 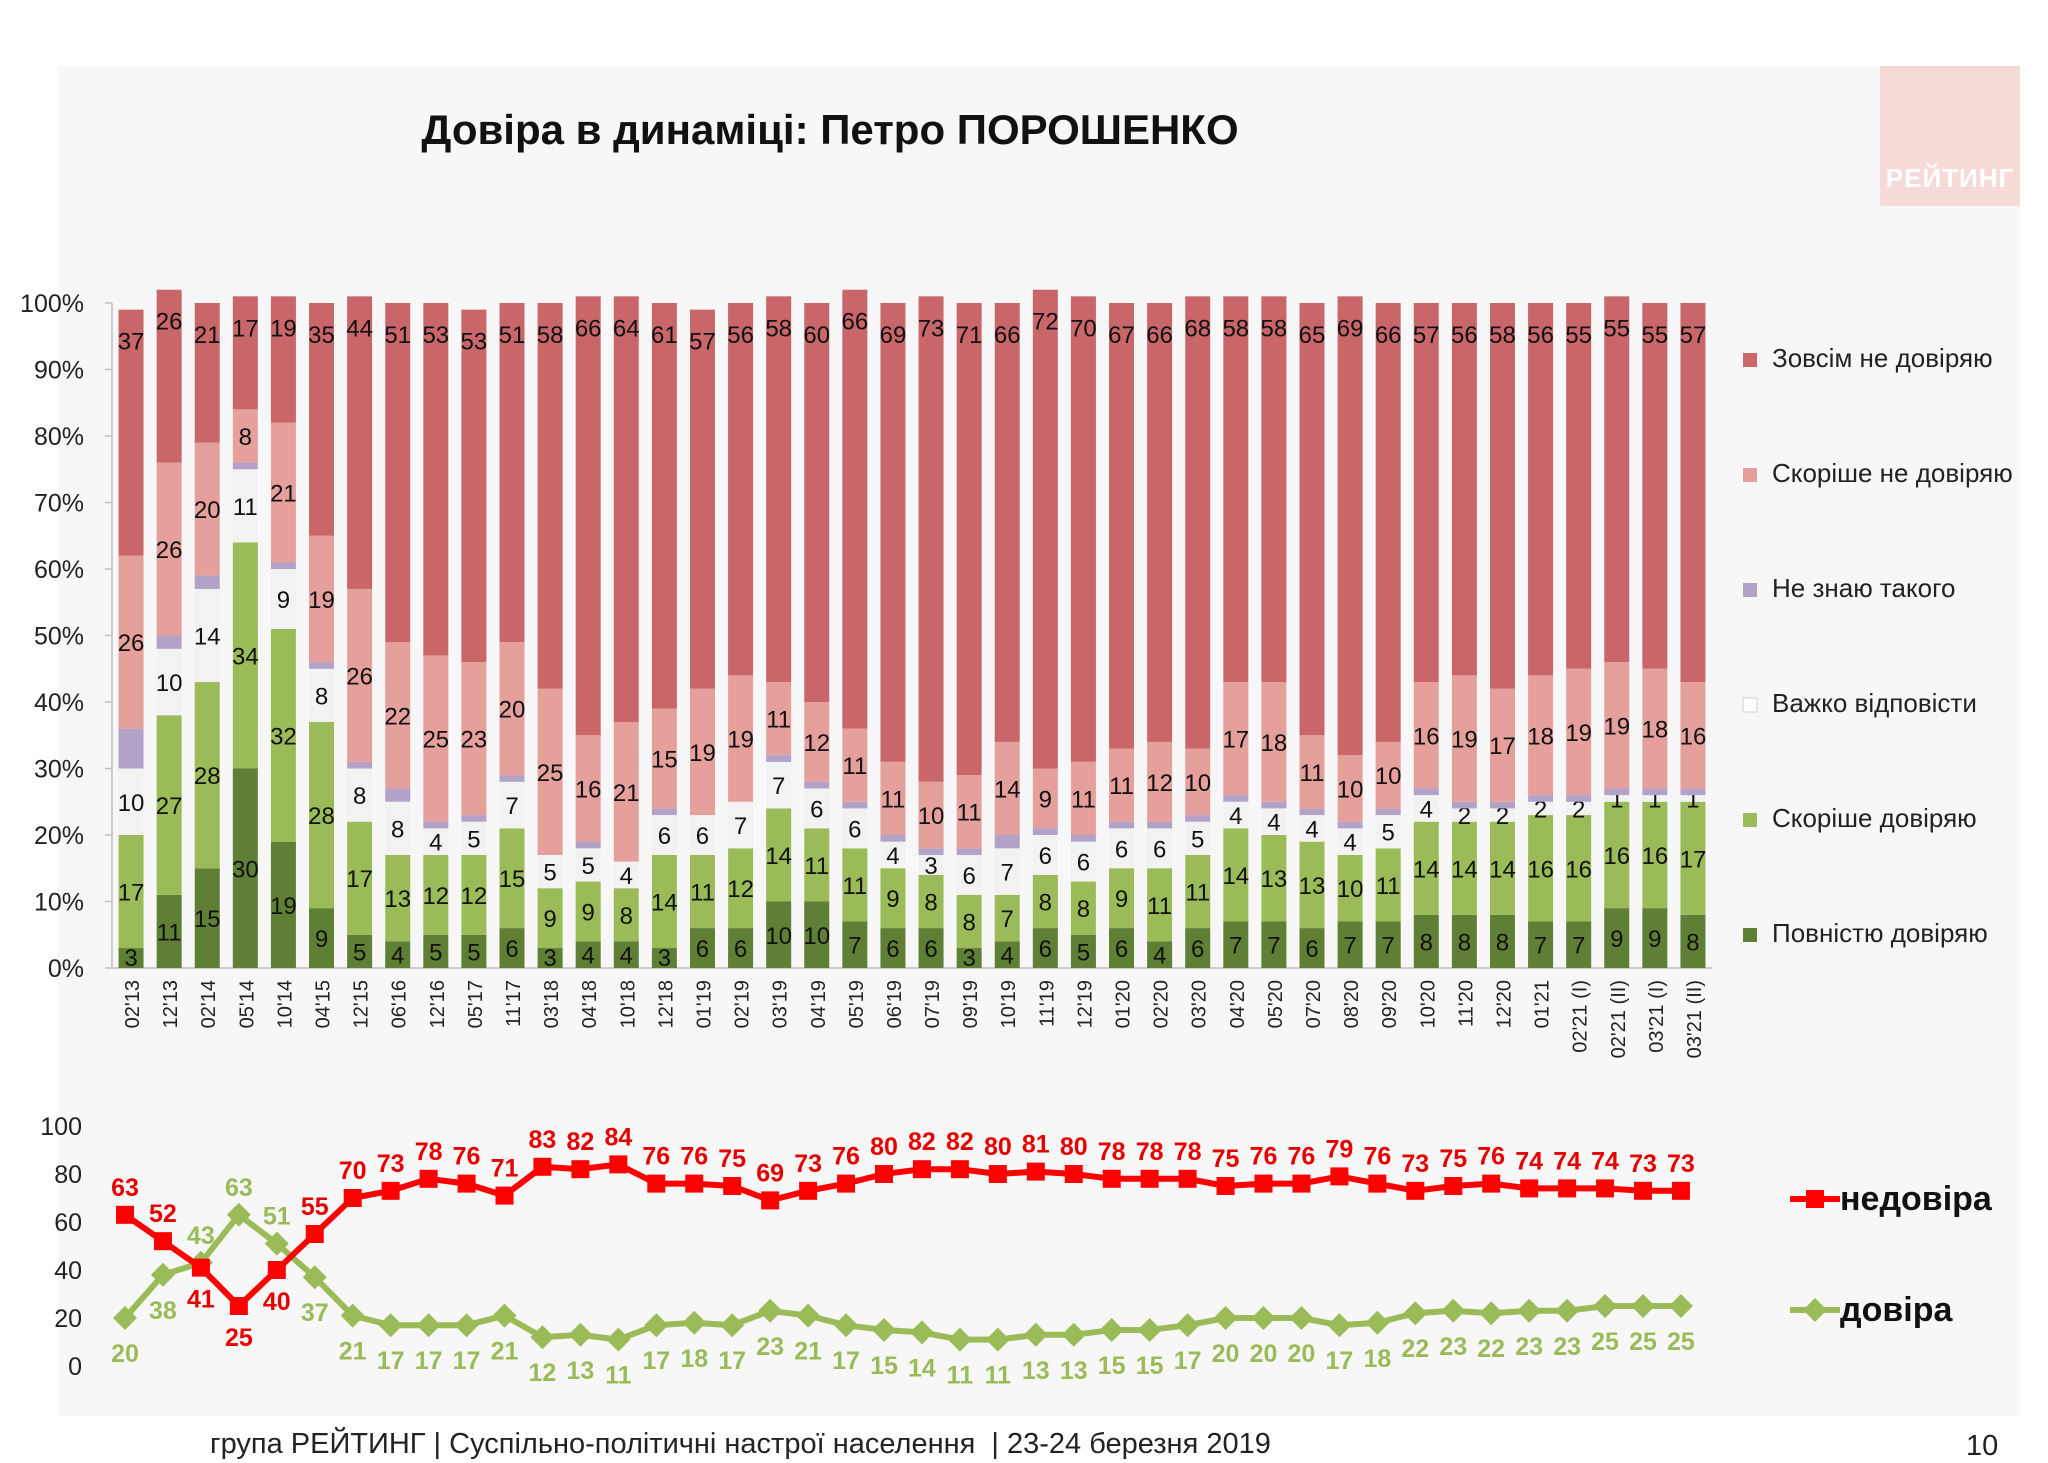 What do you see at coordinates (1657, 1016) in the screenshot?
I see `x-tick-label: 03'21 (I)` at bounding box center [1657, 1016].